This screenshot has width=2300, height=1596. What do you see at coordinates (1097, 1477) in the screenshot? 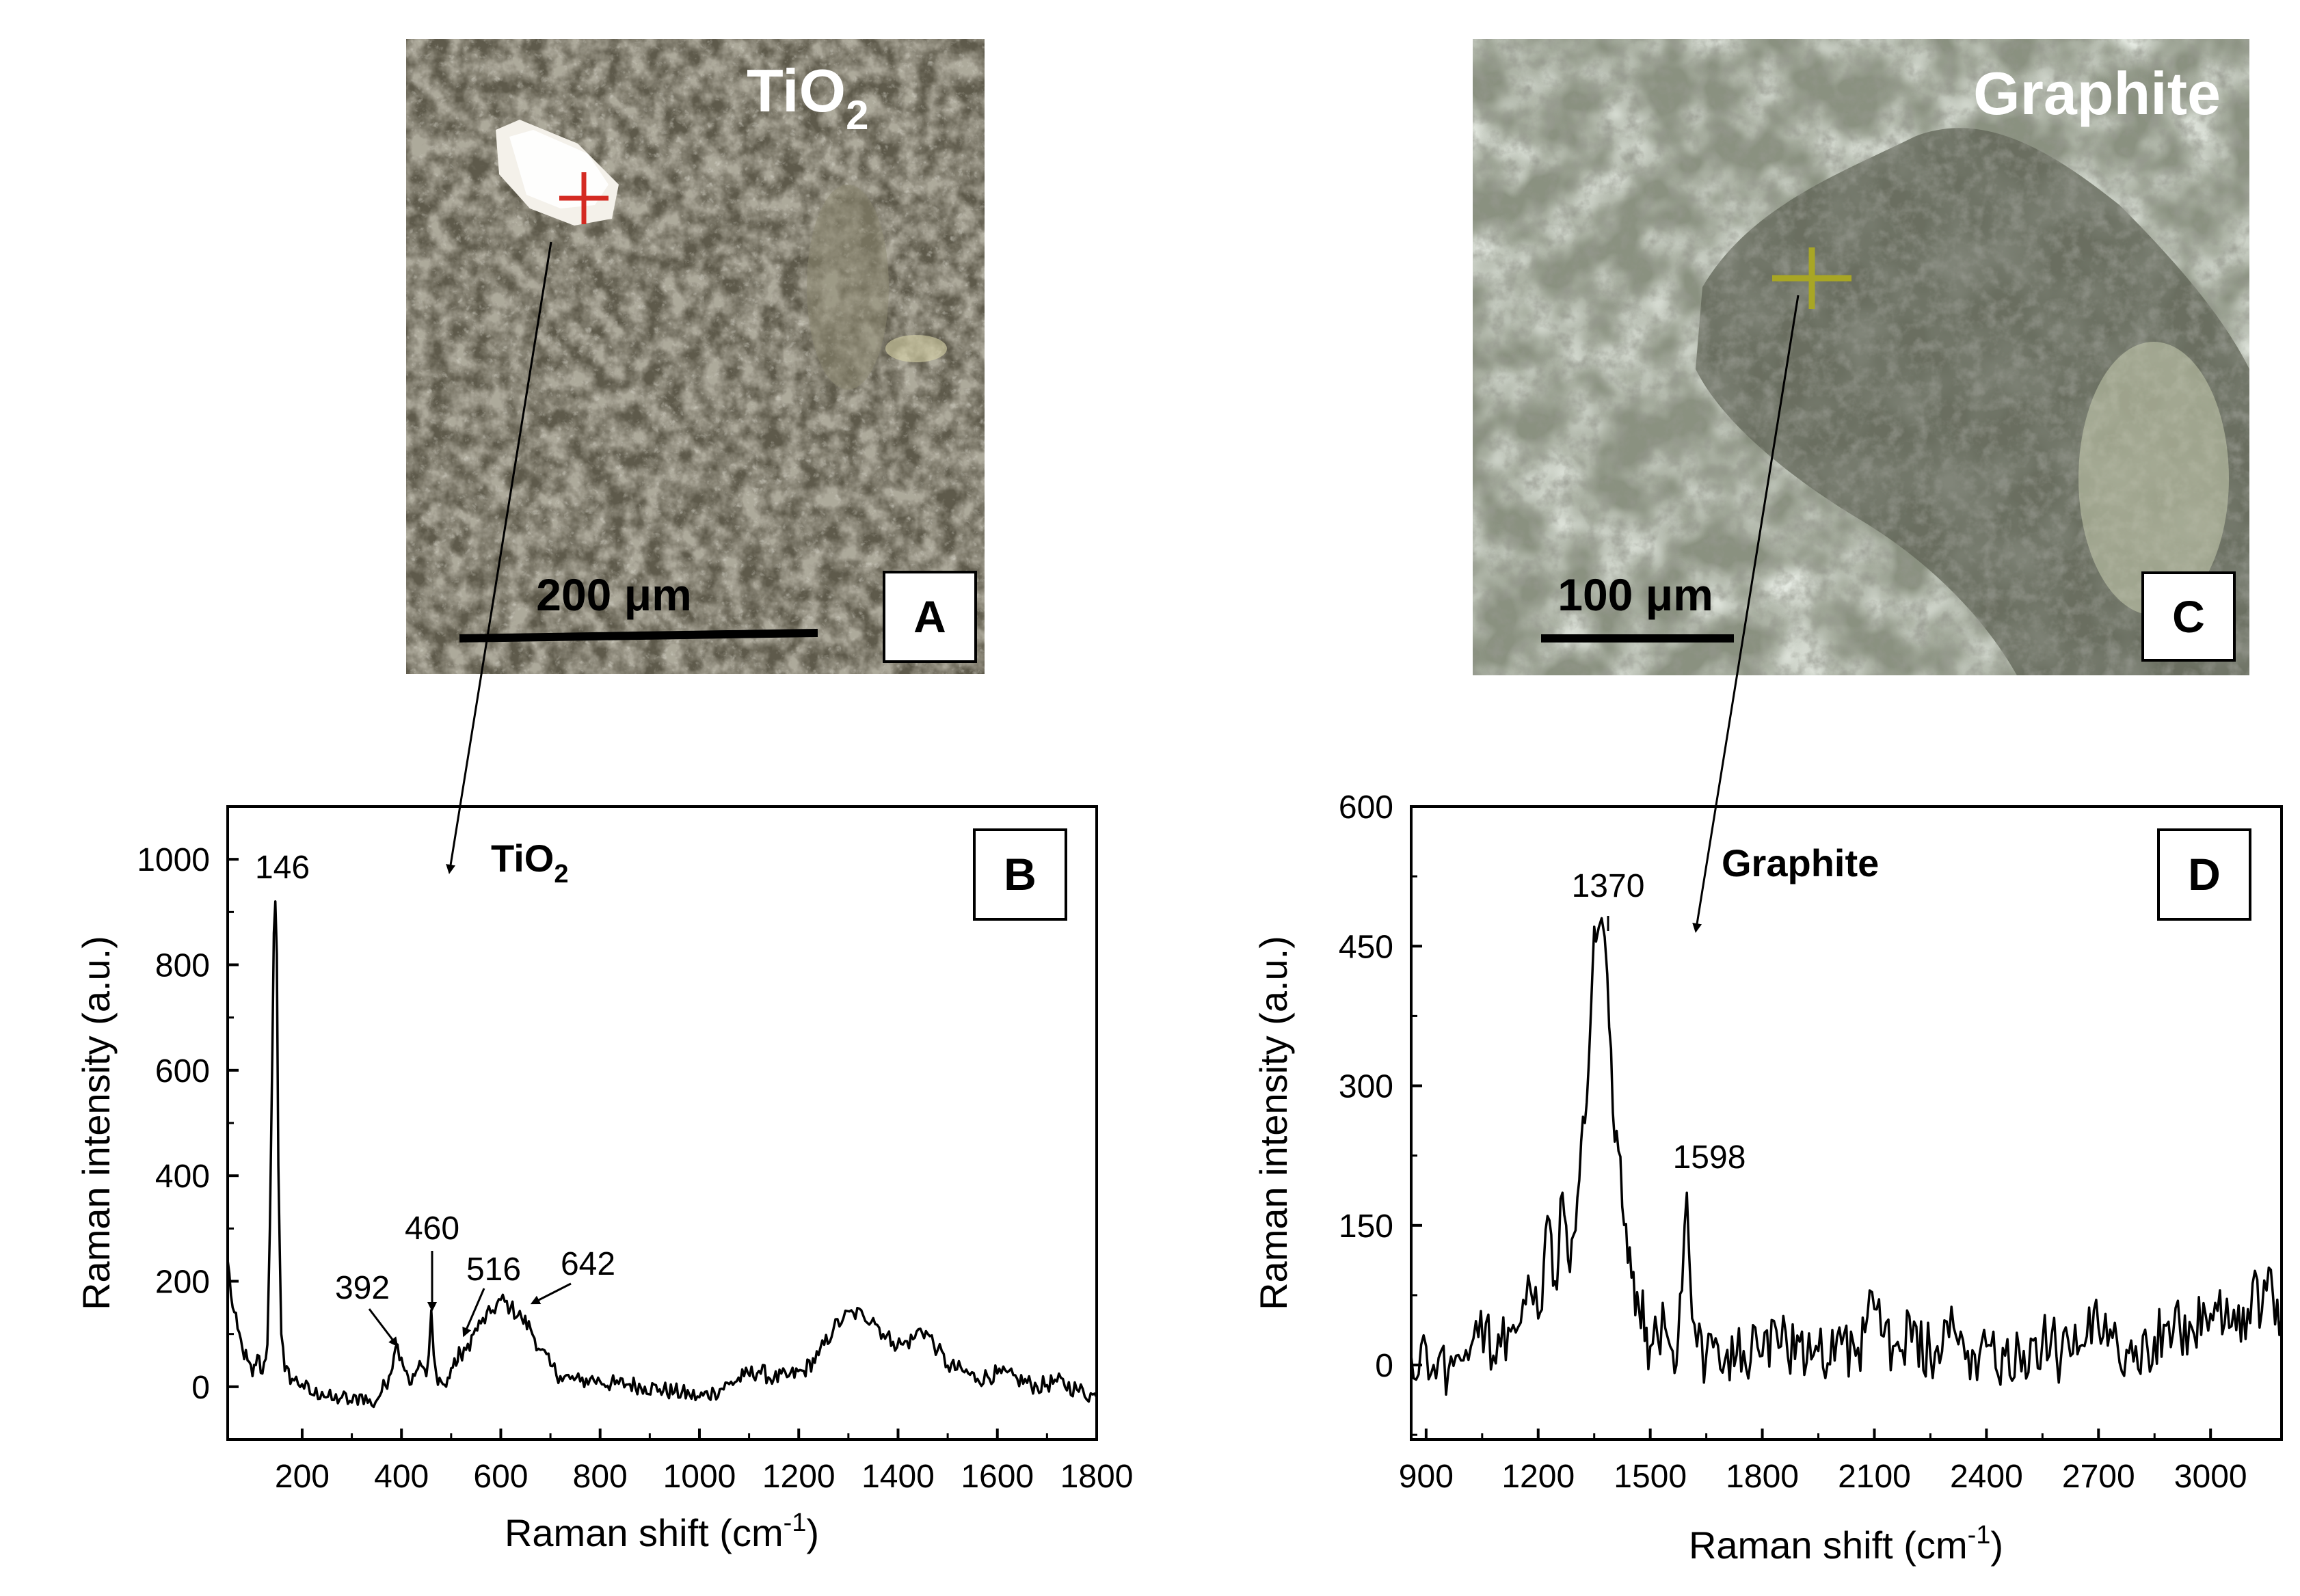
I see `chart-b-x-tick-label: 1800` at bounding box center [1097, 1477].